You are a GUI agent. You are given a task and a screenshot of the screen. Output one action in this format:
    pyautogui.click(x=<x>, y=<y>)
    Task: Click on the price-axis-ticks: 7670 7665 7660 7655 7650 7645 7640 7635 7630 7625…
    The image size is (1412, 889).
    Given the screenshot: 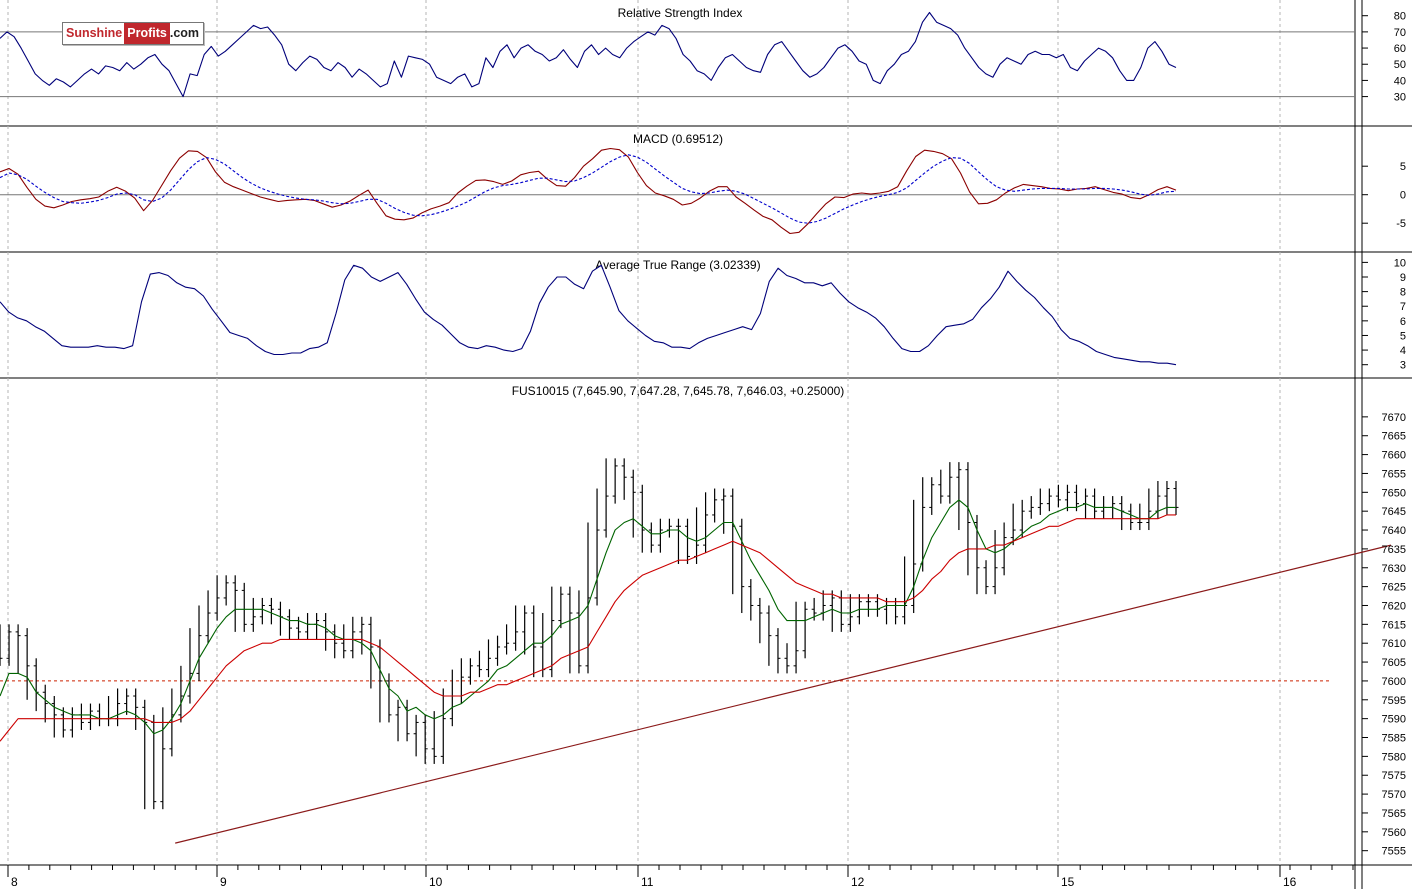 What is the action you would take?
    pyautogui.click(x=1384, y=635)
    